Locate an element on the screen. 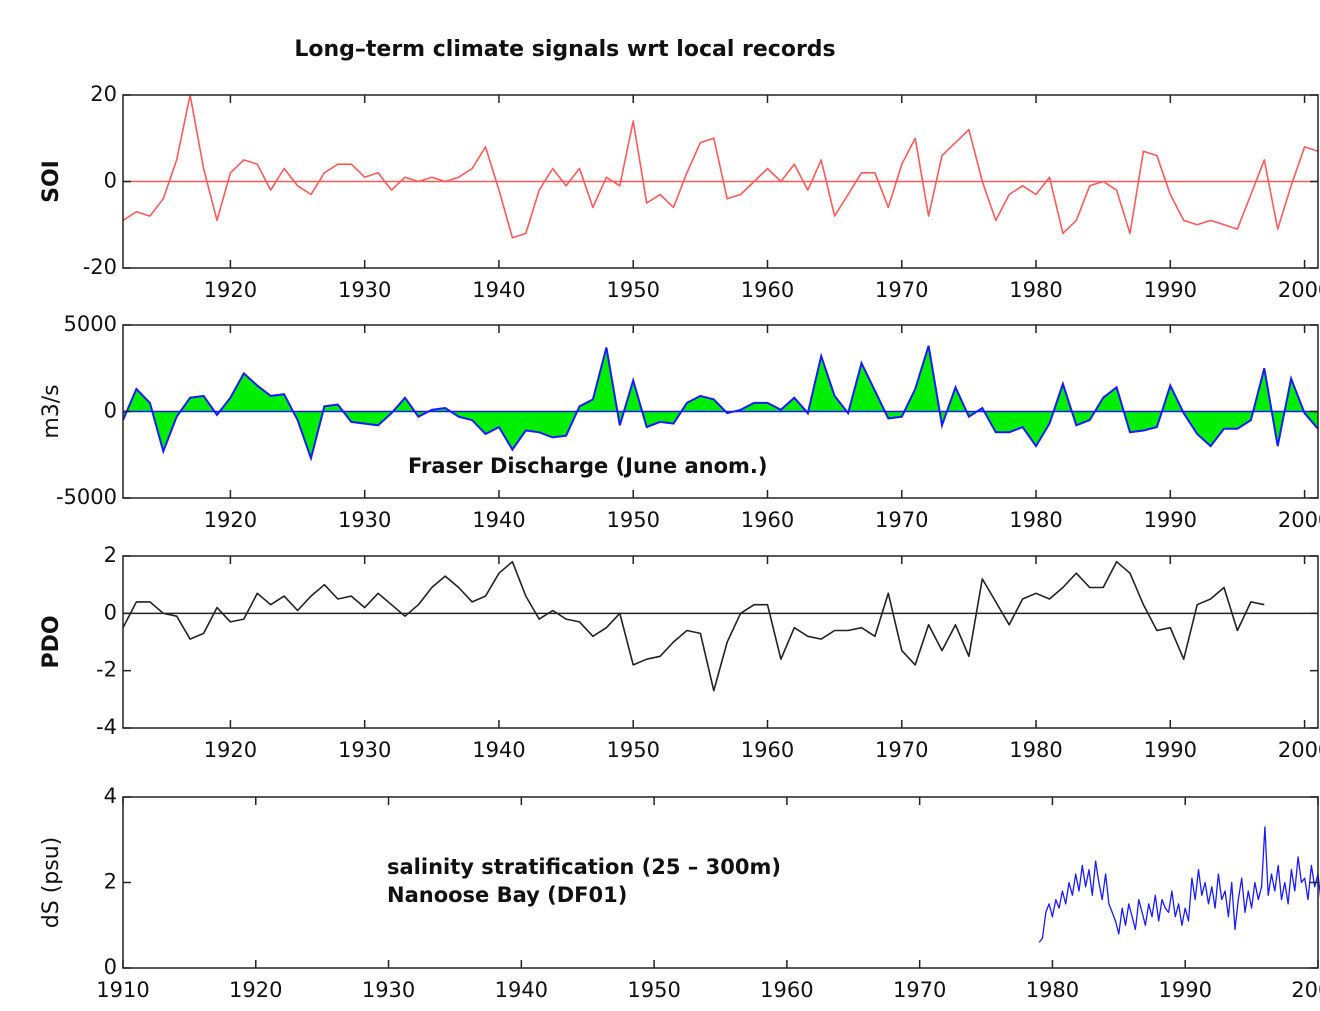 Image resolution: width=1320 pixels, height=1011 pixels. y-tick-label: -5000 is located at coordinates (86, 497).